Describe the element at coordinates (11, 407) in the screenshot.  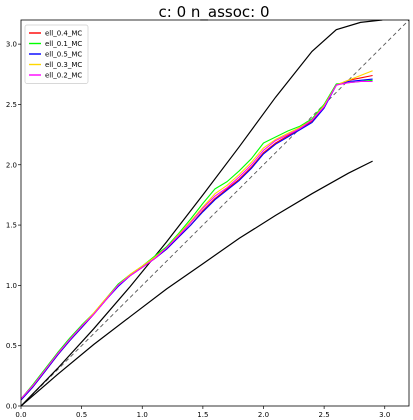
I see `y-tick-label: 0.0` at that location.